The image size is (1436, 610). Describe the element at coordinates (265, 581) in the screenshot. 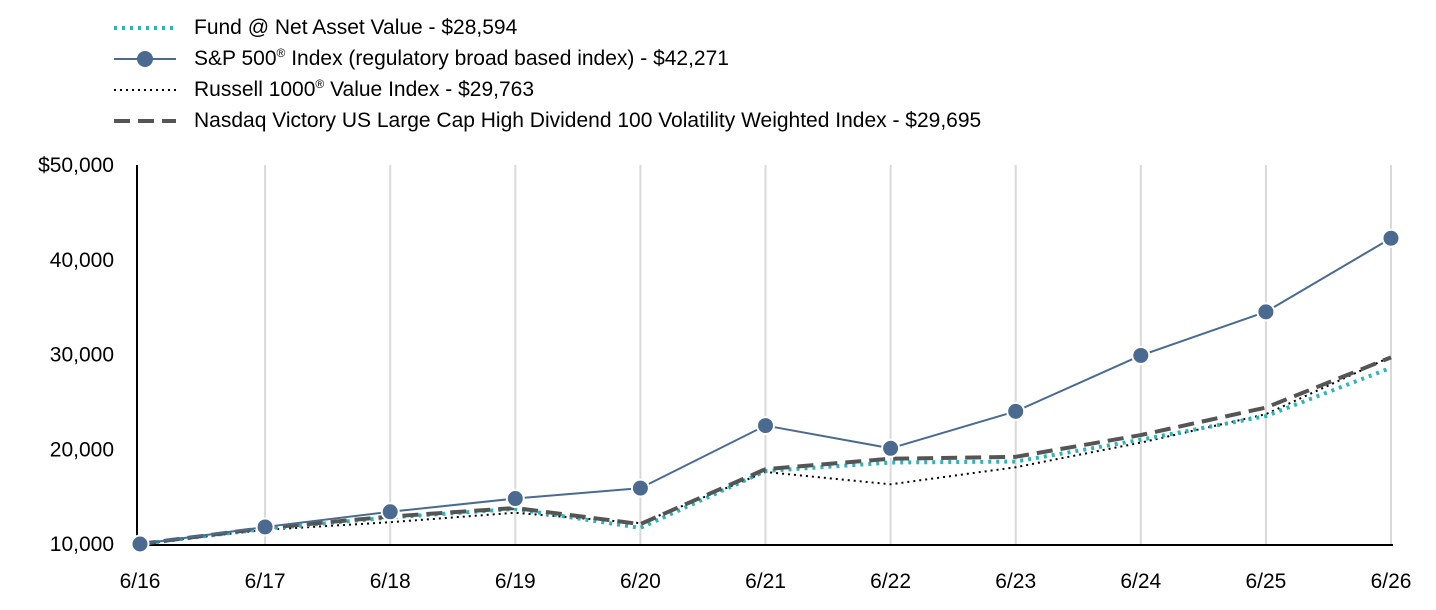

I see `x-tick-label: 6/17` at that location.